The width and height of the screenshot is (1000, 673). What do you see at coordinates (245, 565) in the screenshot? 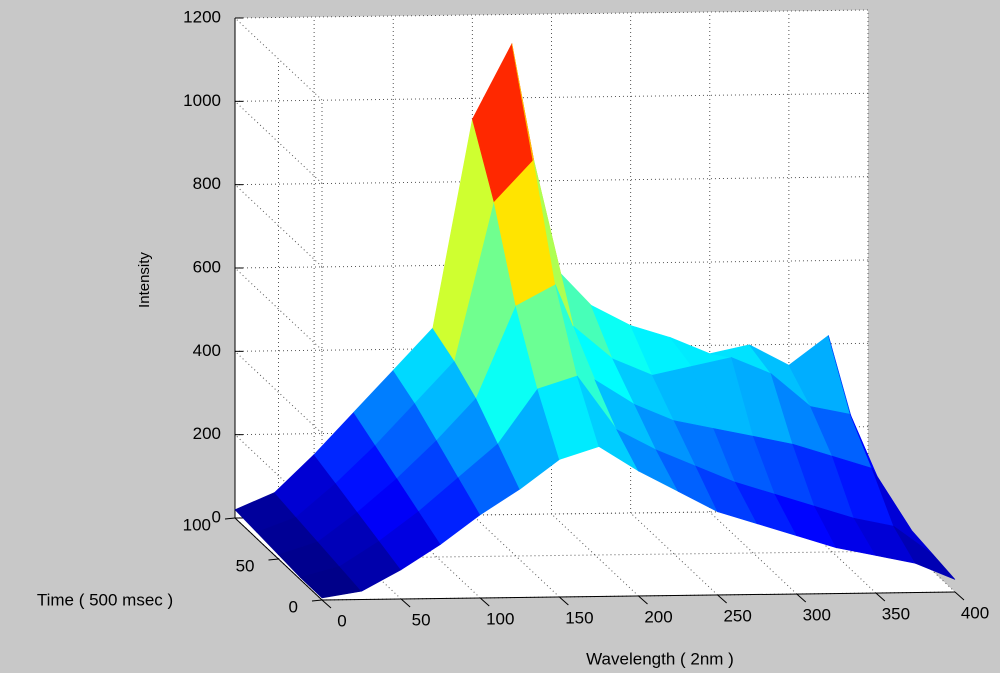
I see `y-tick-label: 50` at bounding box center [245, 565].